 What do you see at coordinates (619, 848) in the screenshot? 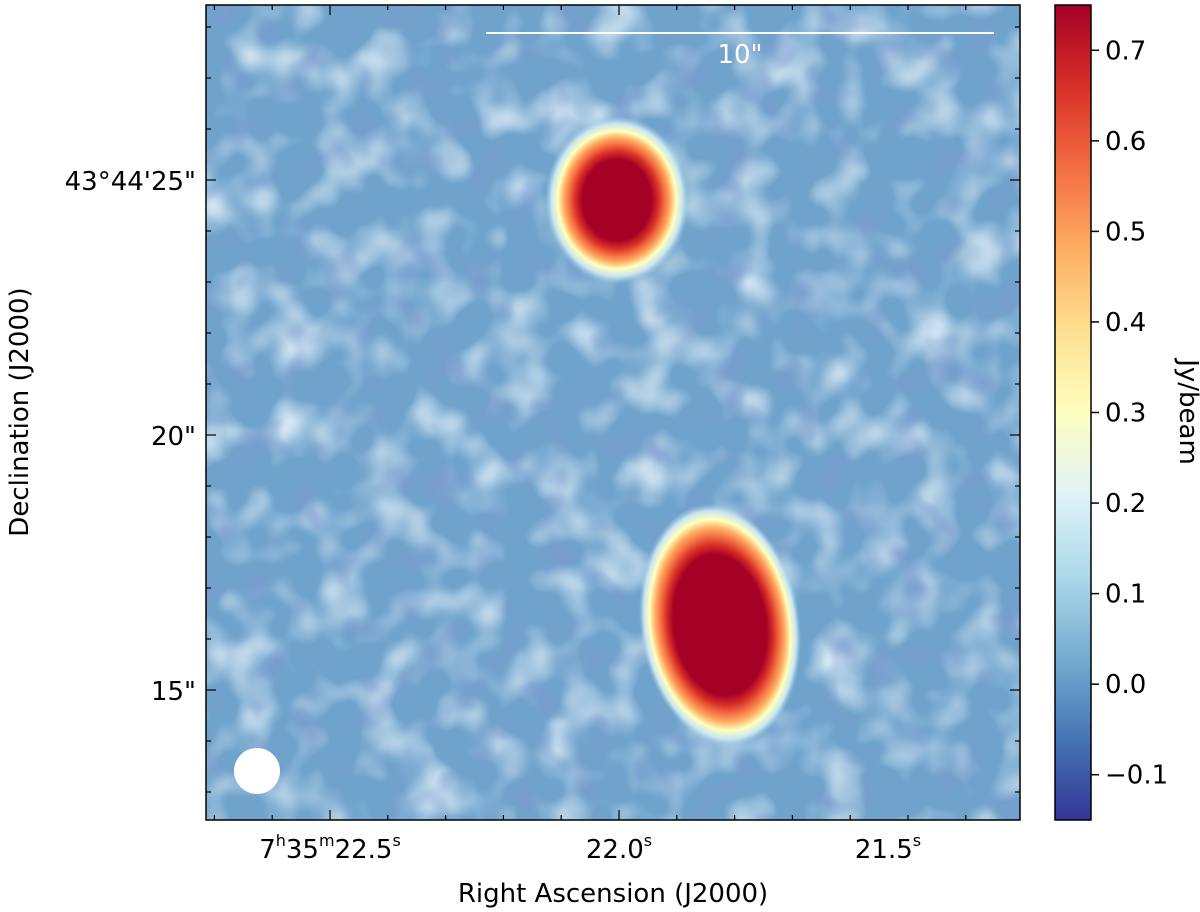
I see `ra-tick-label-2: 22.0s` at bounding box center [619, 848].